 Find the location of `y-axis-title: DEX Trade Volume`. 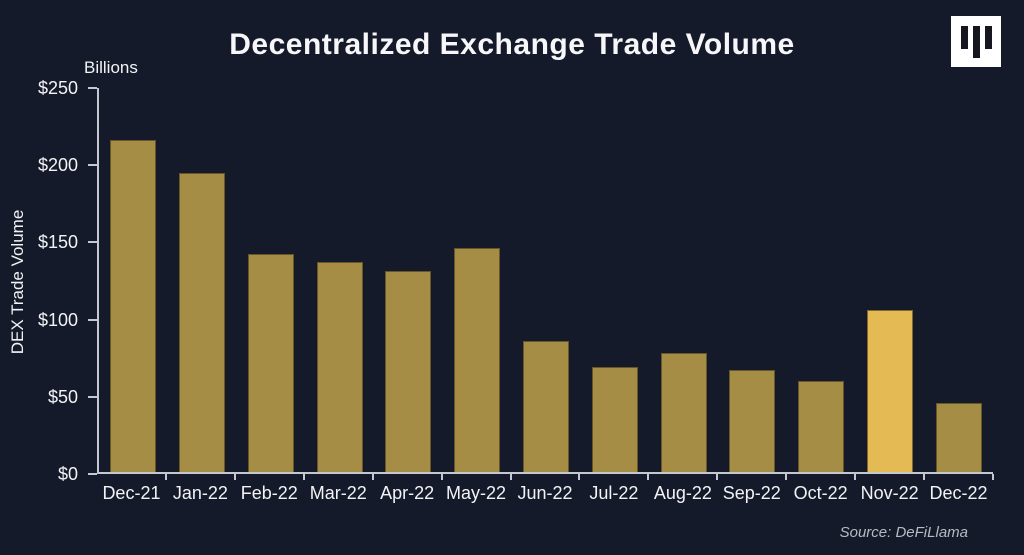

y-axis-title: DEX Trade Volume is located at coordinates (17, 282).